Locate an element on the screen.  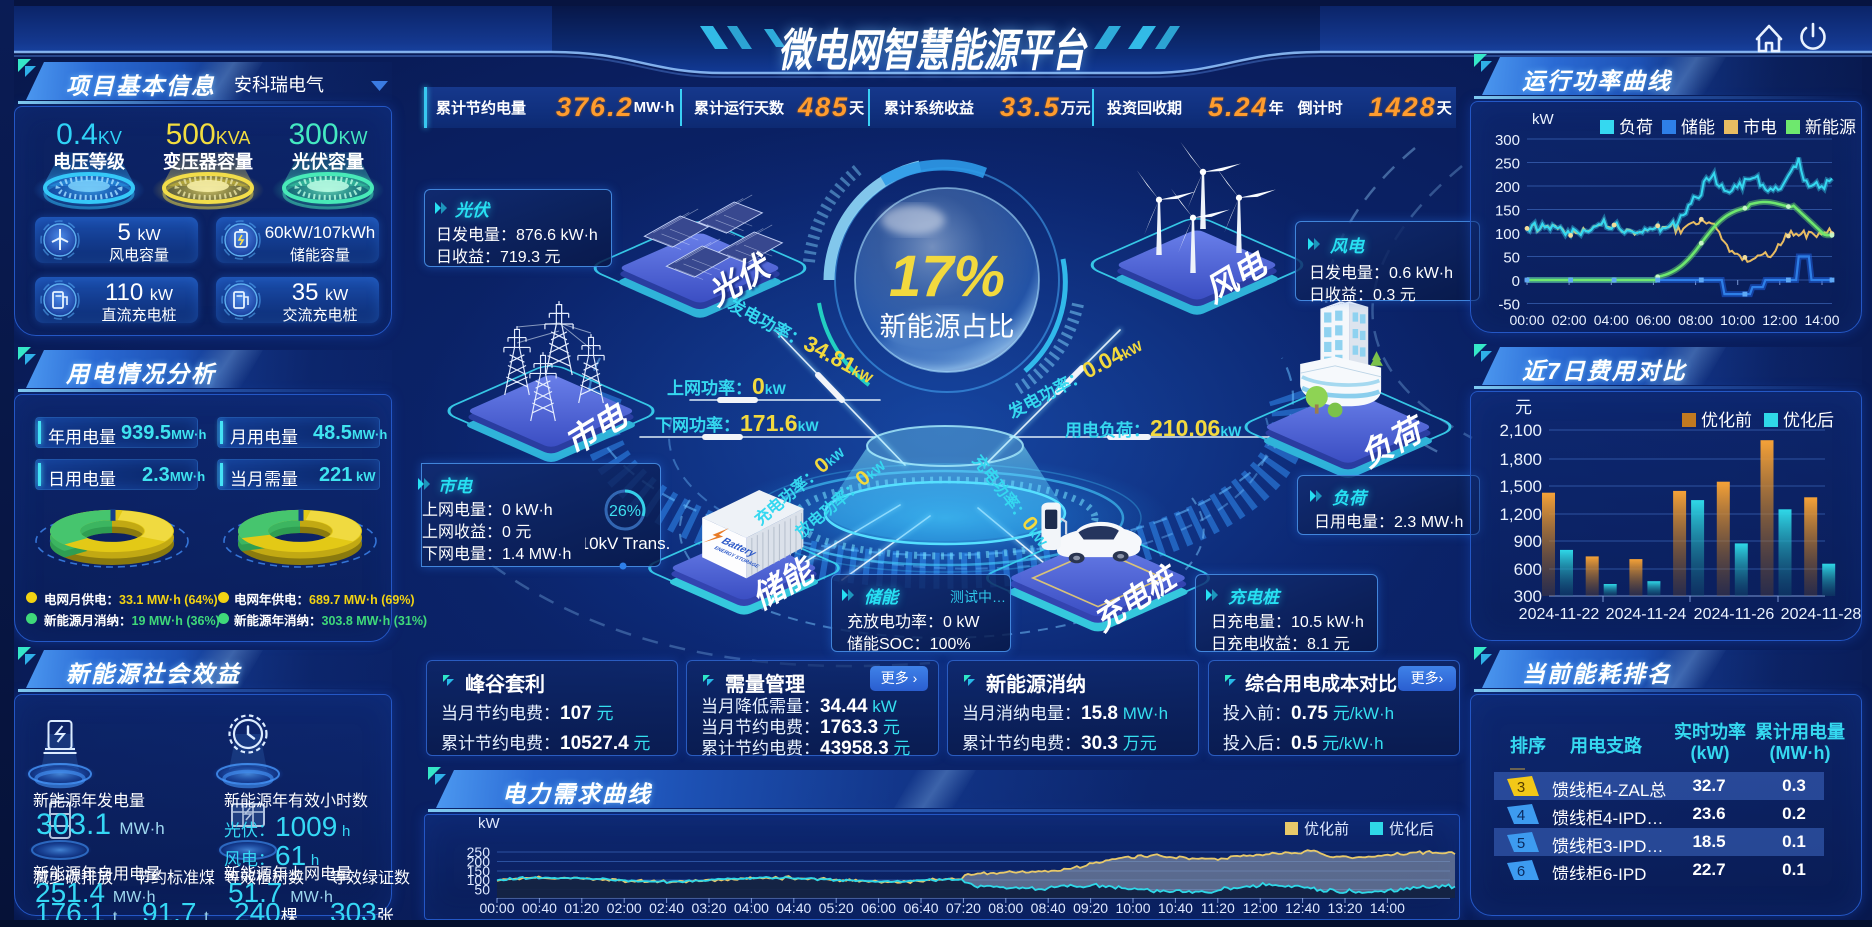
svg-text: 新能源 is located at coordinates (1830, 127).